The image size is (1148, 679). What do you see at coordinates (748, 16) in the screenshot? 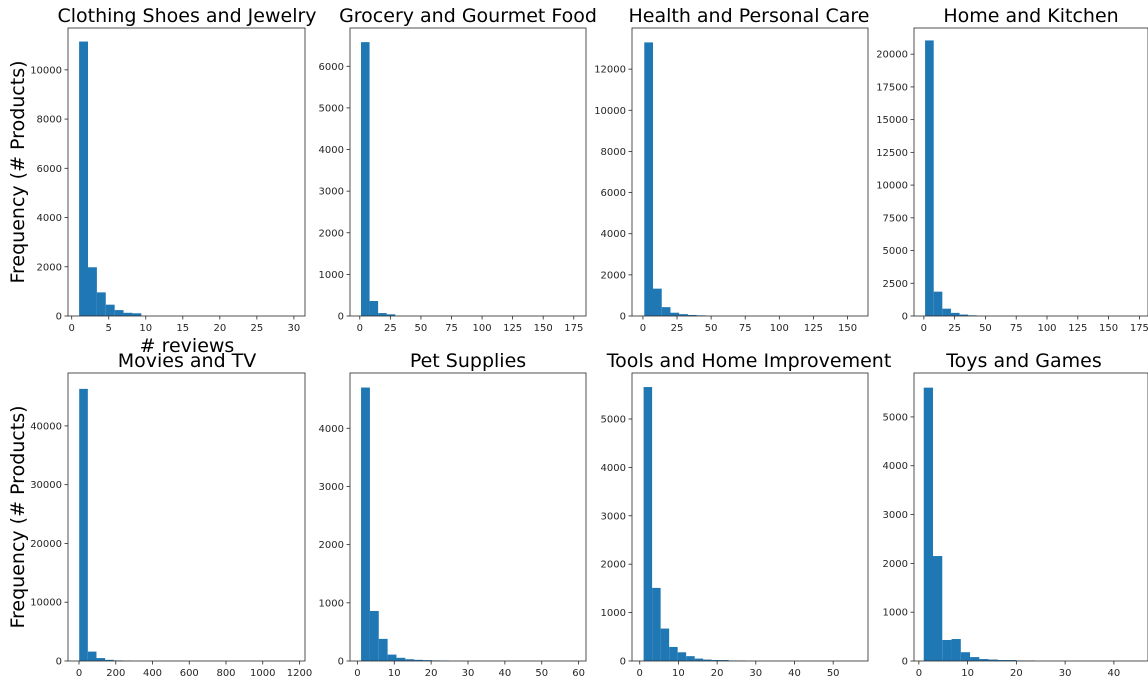
I see `panel-title: Health and Personal Care` at bounding box center [748, 16].